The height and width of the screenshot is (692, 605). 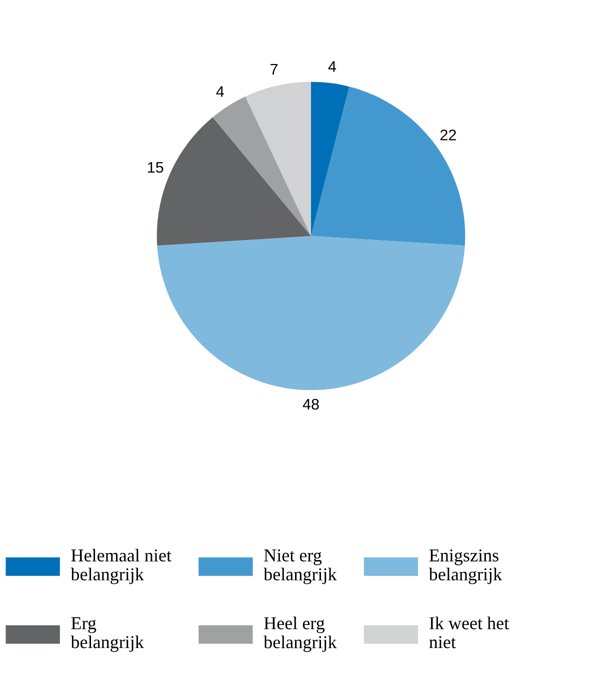 What do you see at coordinates (310, 404) in the screenshot?
I see `data-label: 48` at bounding box center [310, 404].